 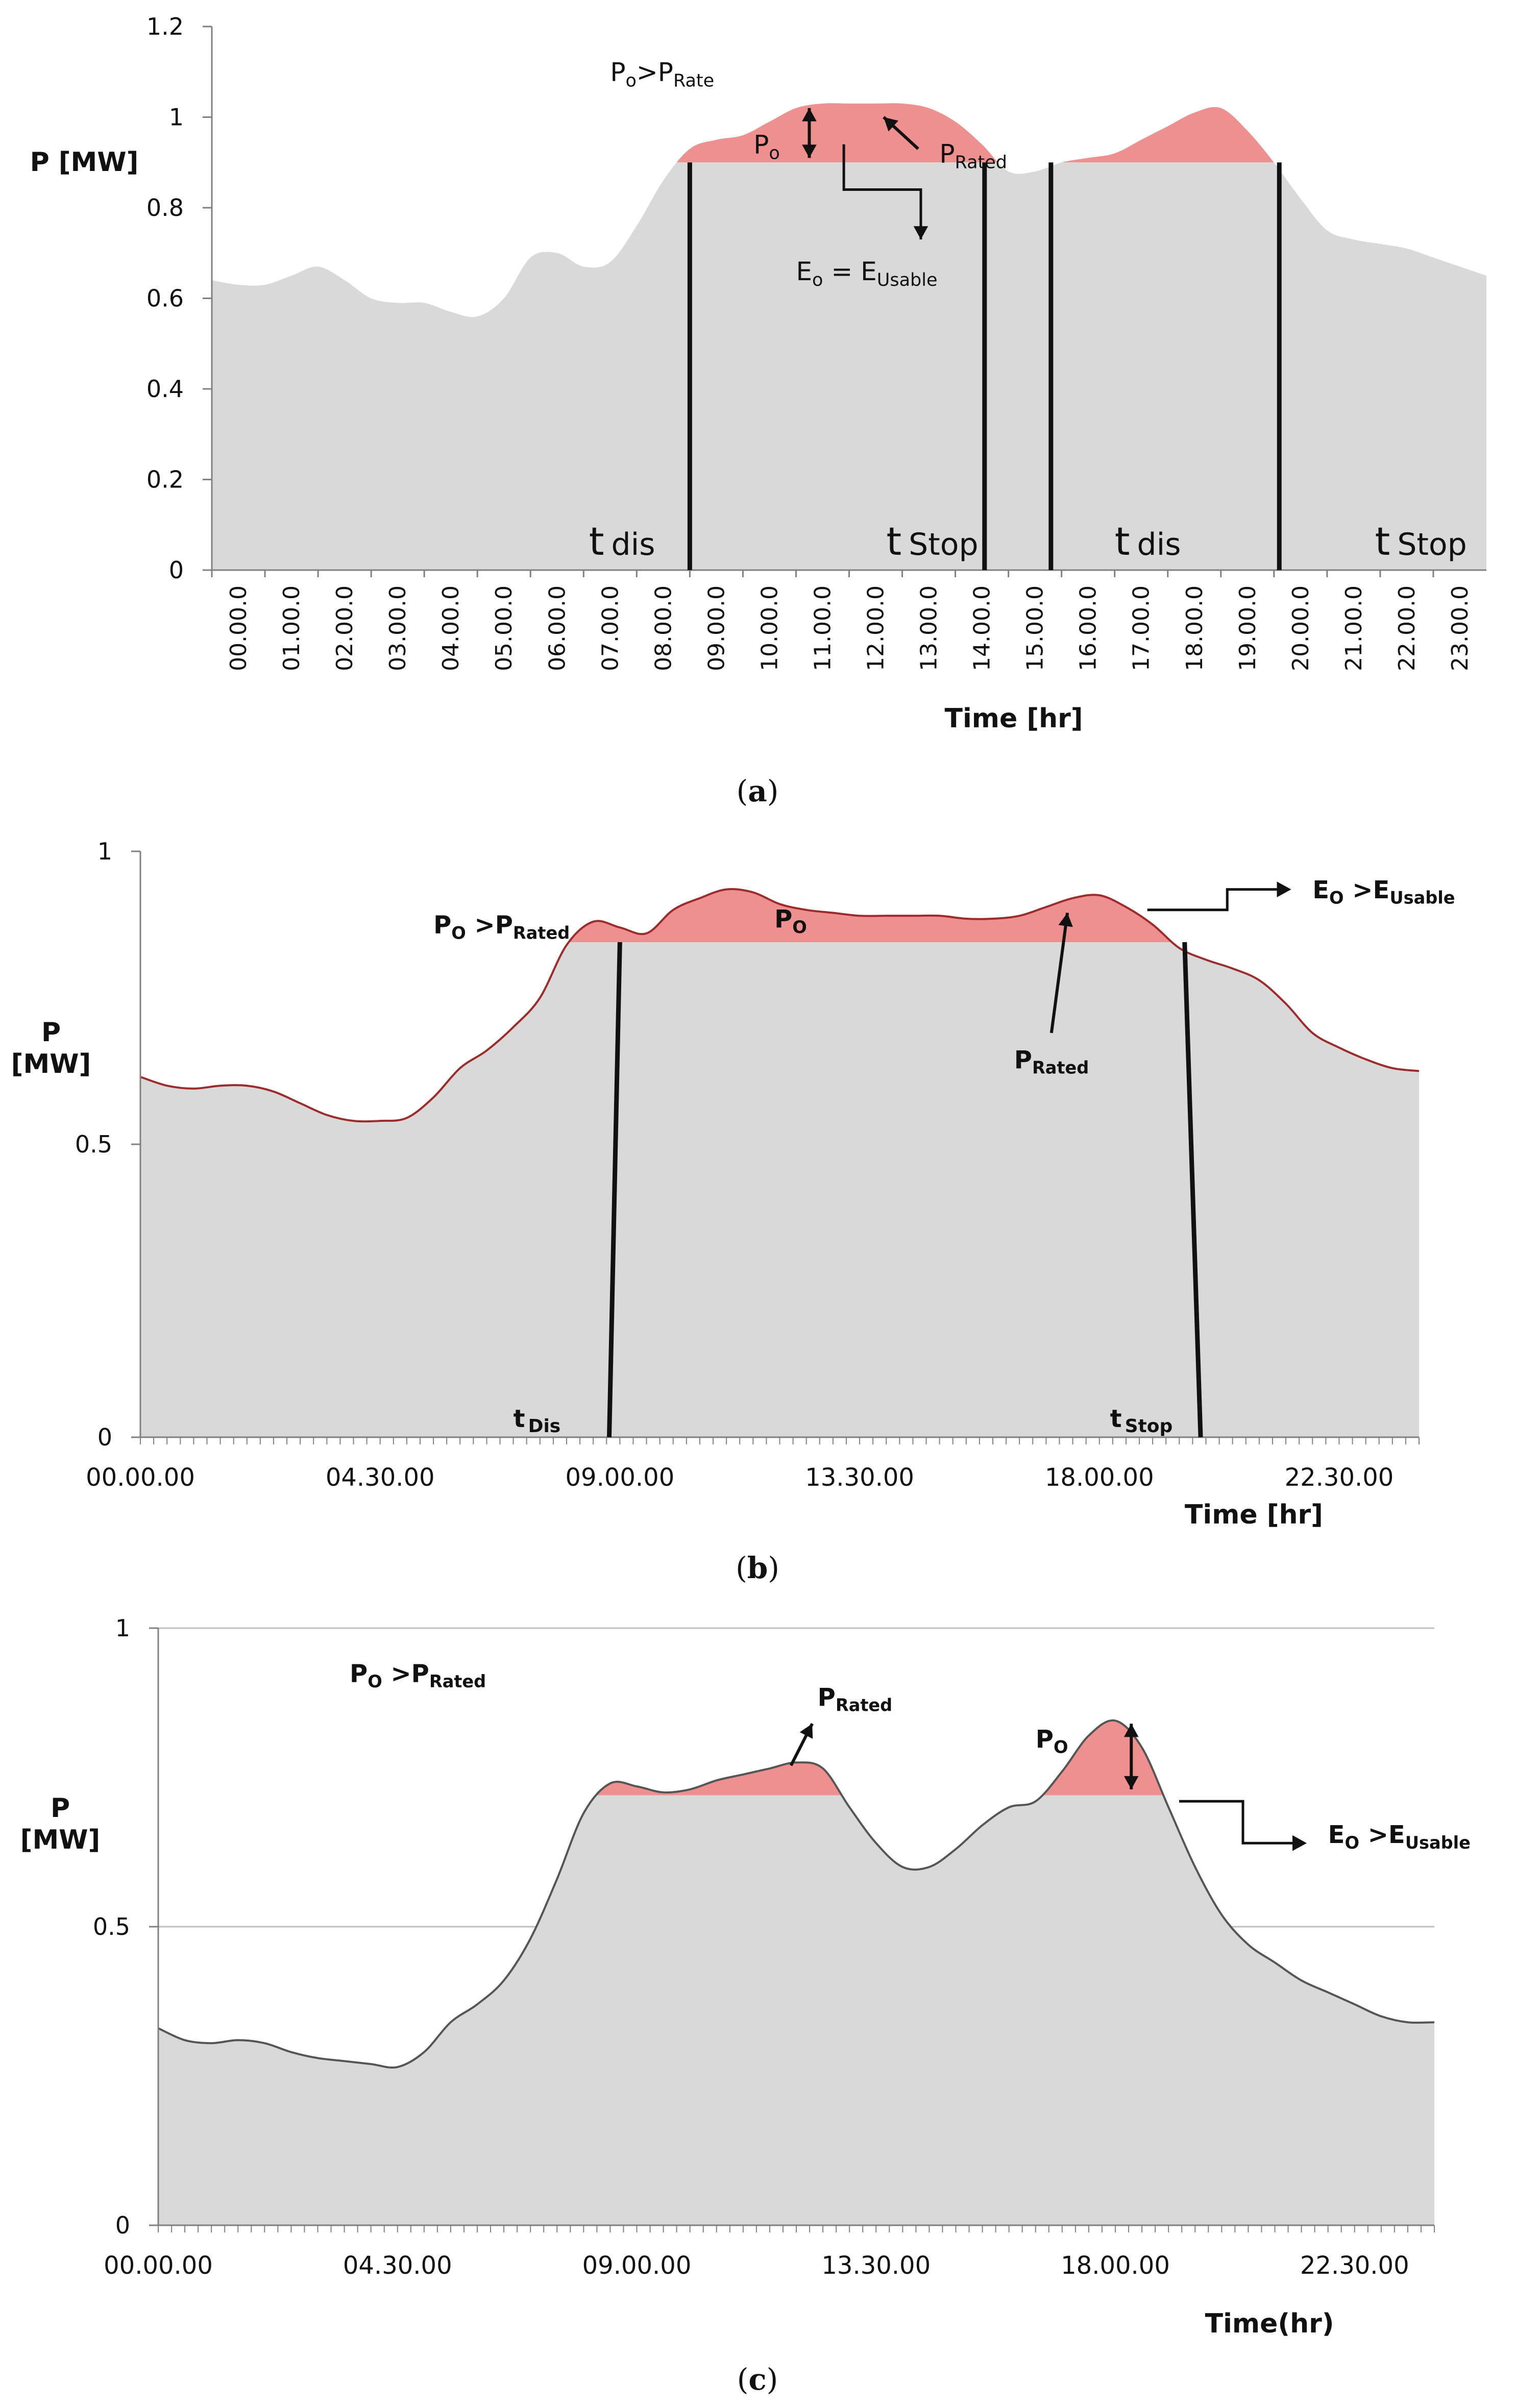 I want to click on x-tick-label: 23.00.0, so click(x=1460, y=628).